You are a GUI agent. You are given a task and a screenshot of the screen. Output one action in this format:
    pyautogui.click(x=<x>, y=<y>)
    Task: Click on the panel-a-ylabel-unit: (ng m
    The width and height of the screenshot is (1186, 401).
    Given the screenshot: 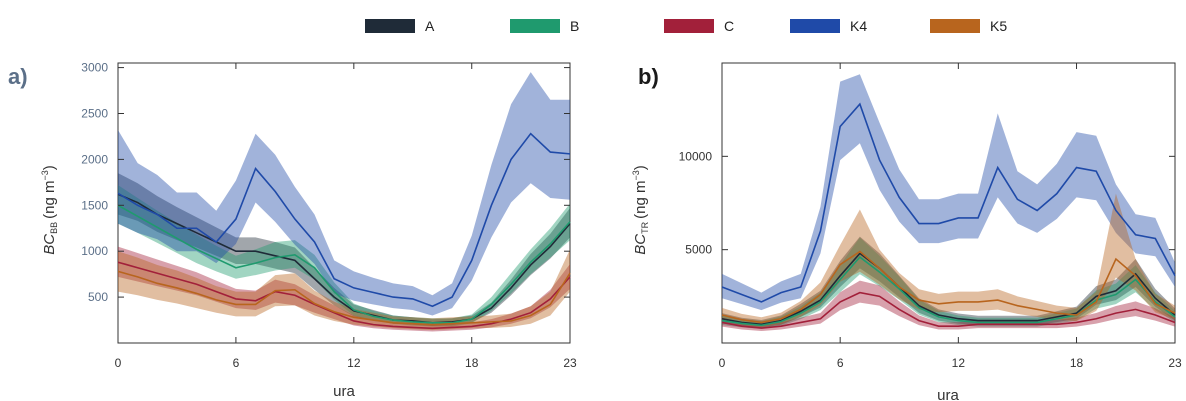 What is the action you would take?
    pyautogui.click(x=49, y=200)
    